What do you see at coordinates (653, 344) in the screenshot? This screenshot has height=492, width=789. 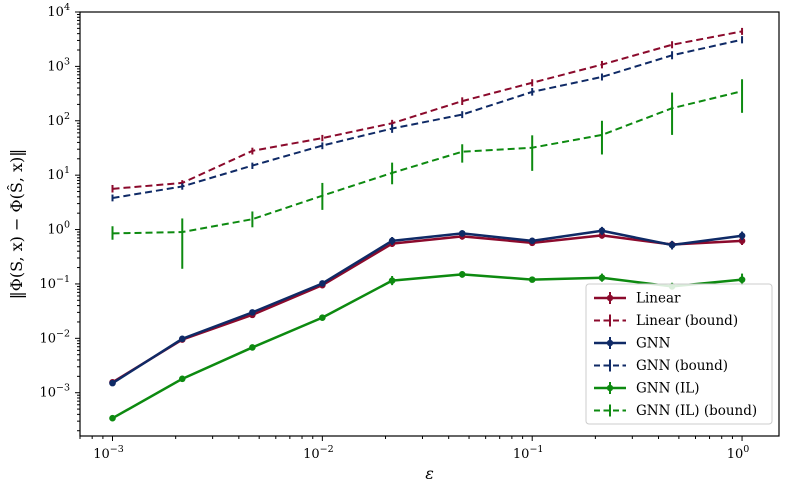 I see `legend-label: GNN` at bounding box center [653, 344].